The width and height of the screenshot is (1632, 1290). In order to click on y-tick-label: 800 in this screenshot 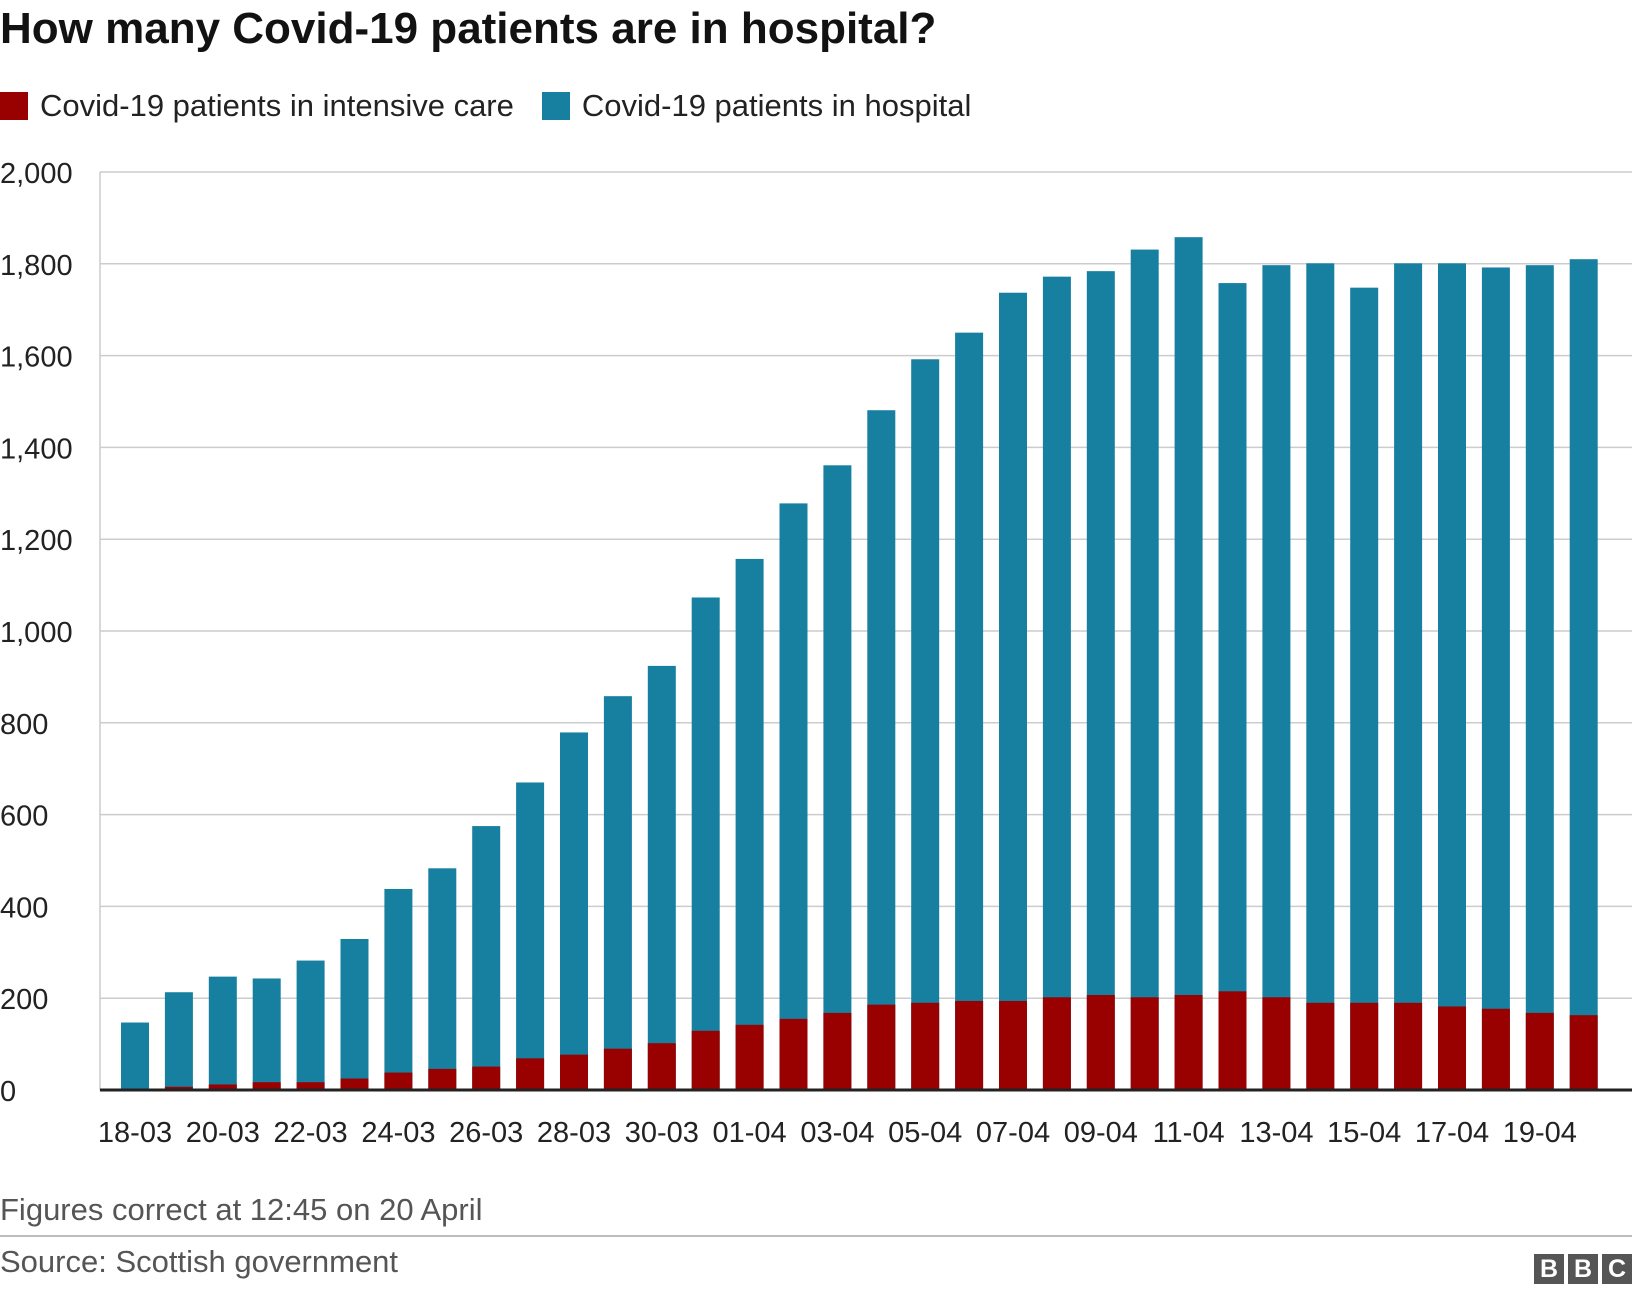, I will do `click(24, 725)`.